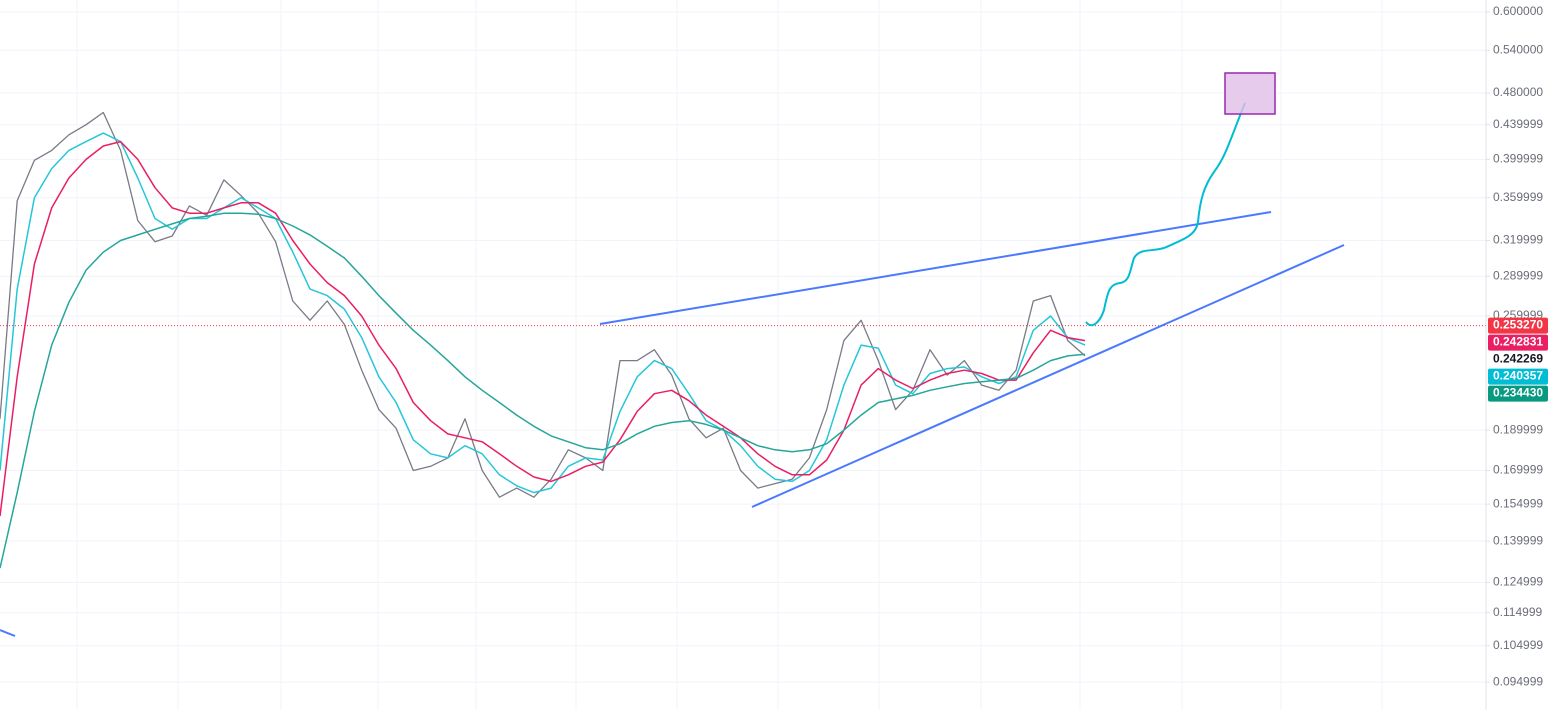  What do you see at coordinates (1518, 240) in the screenshot?
I see `y-tick-label: 0.319999` at bounding box center [1518, 240].